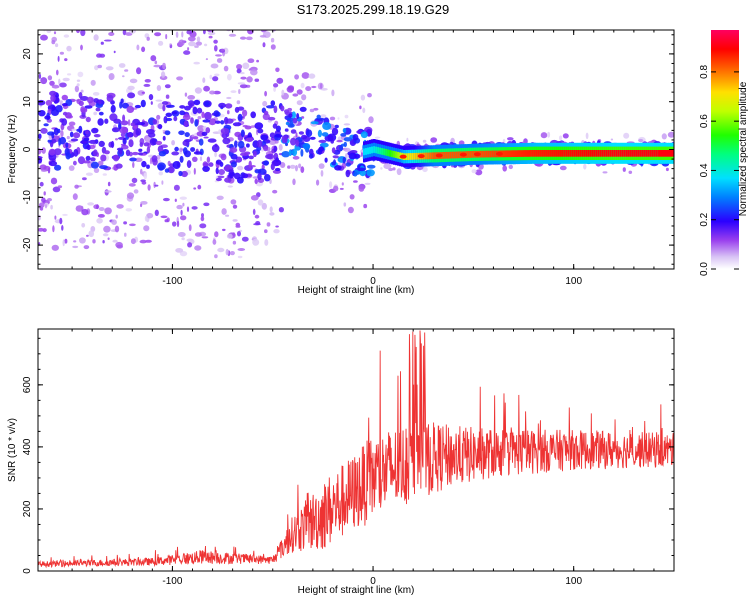  What do you see at coordinates (27, 571) in the screenshot?
I see `y-tick-label: 0` at bounding box center [27, 571].